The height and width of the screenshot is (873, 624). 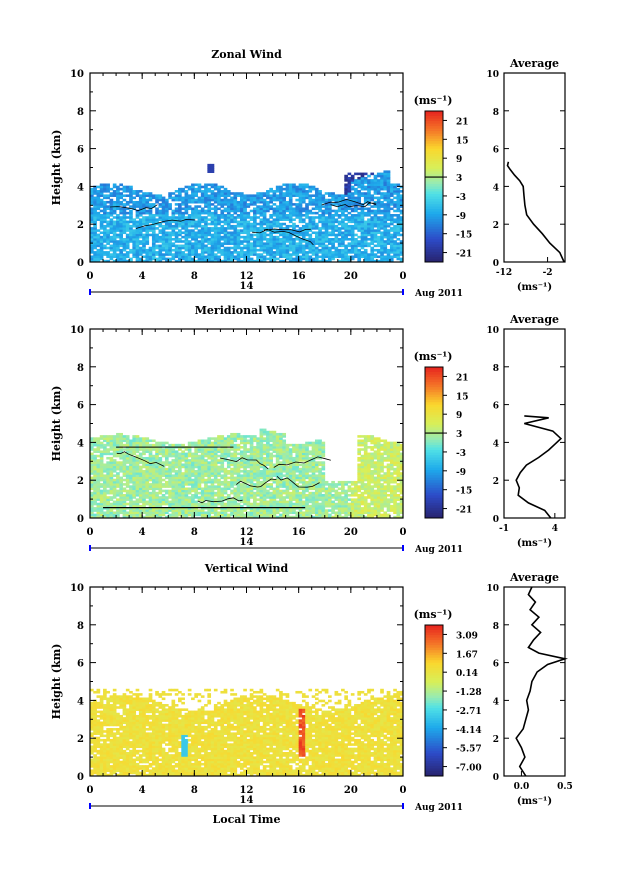 I want to click on colorbar-tick-label: 9, so click(x=459, y=160).